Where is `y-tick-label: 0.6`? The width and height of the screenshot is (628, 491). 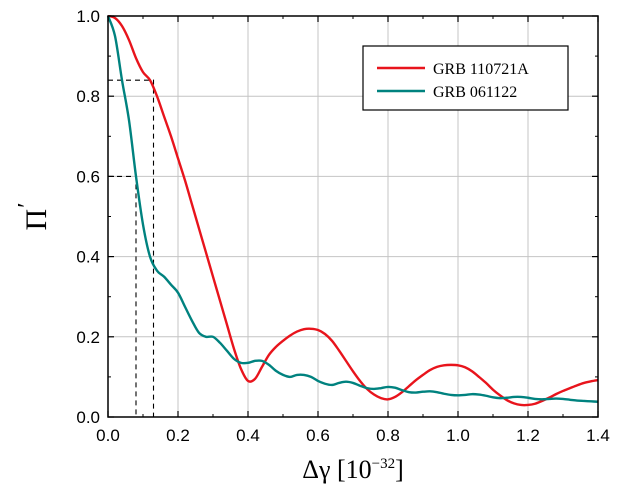
y-tick-label: 0.6 is located at coordinates (88, 176).